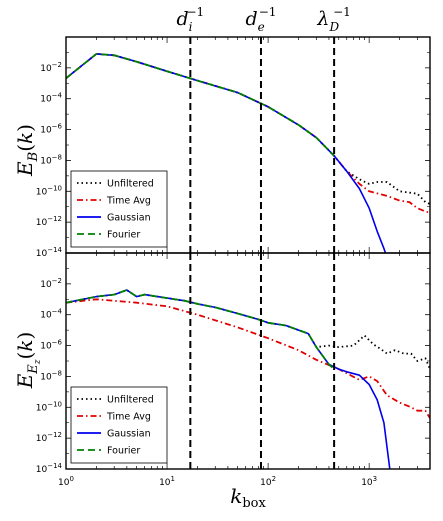 The height and width of the screenshot is (521, 443). I want to click on scale-marker-label: di−1, so click(190, 19).